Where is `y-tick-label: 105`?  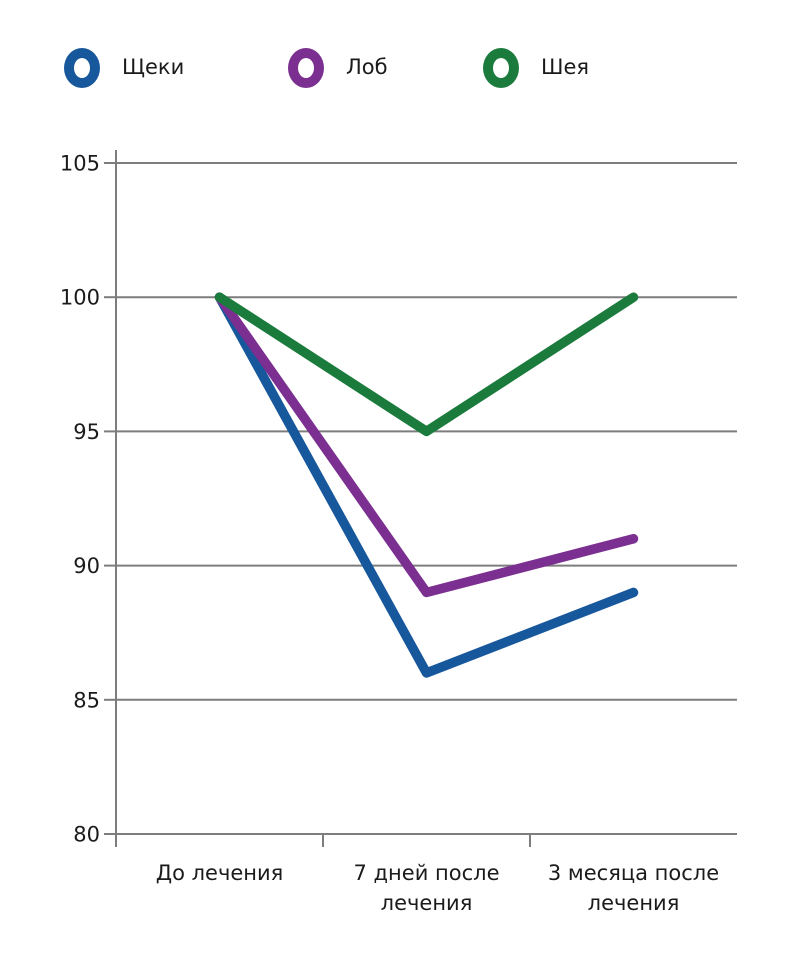 y-tick-label: 105 is located at coordinates (80, 164).